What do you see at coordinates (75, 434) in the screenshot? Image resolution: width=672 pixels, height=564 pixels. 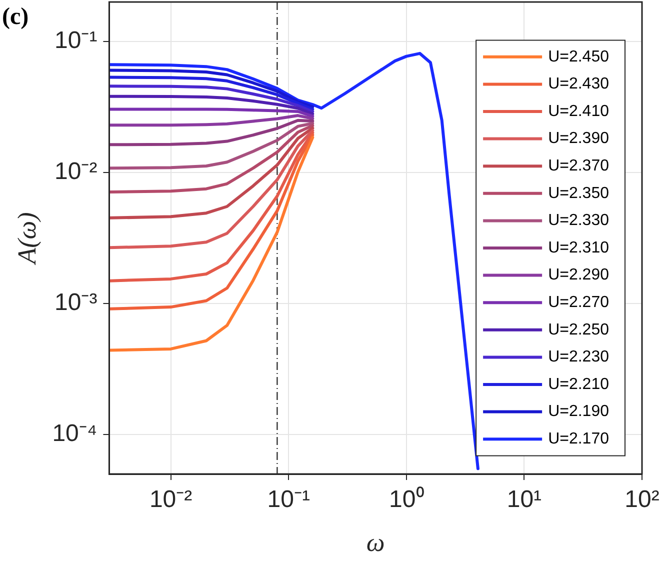 I see `y-tick-label: 10⁻⁴` at bounding box center [75, 434].